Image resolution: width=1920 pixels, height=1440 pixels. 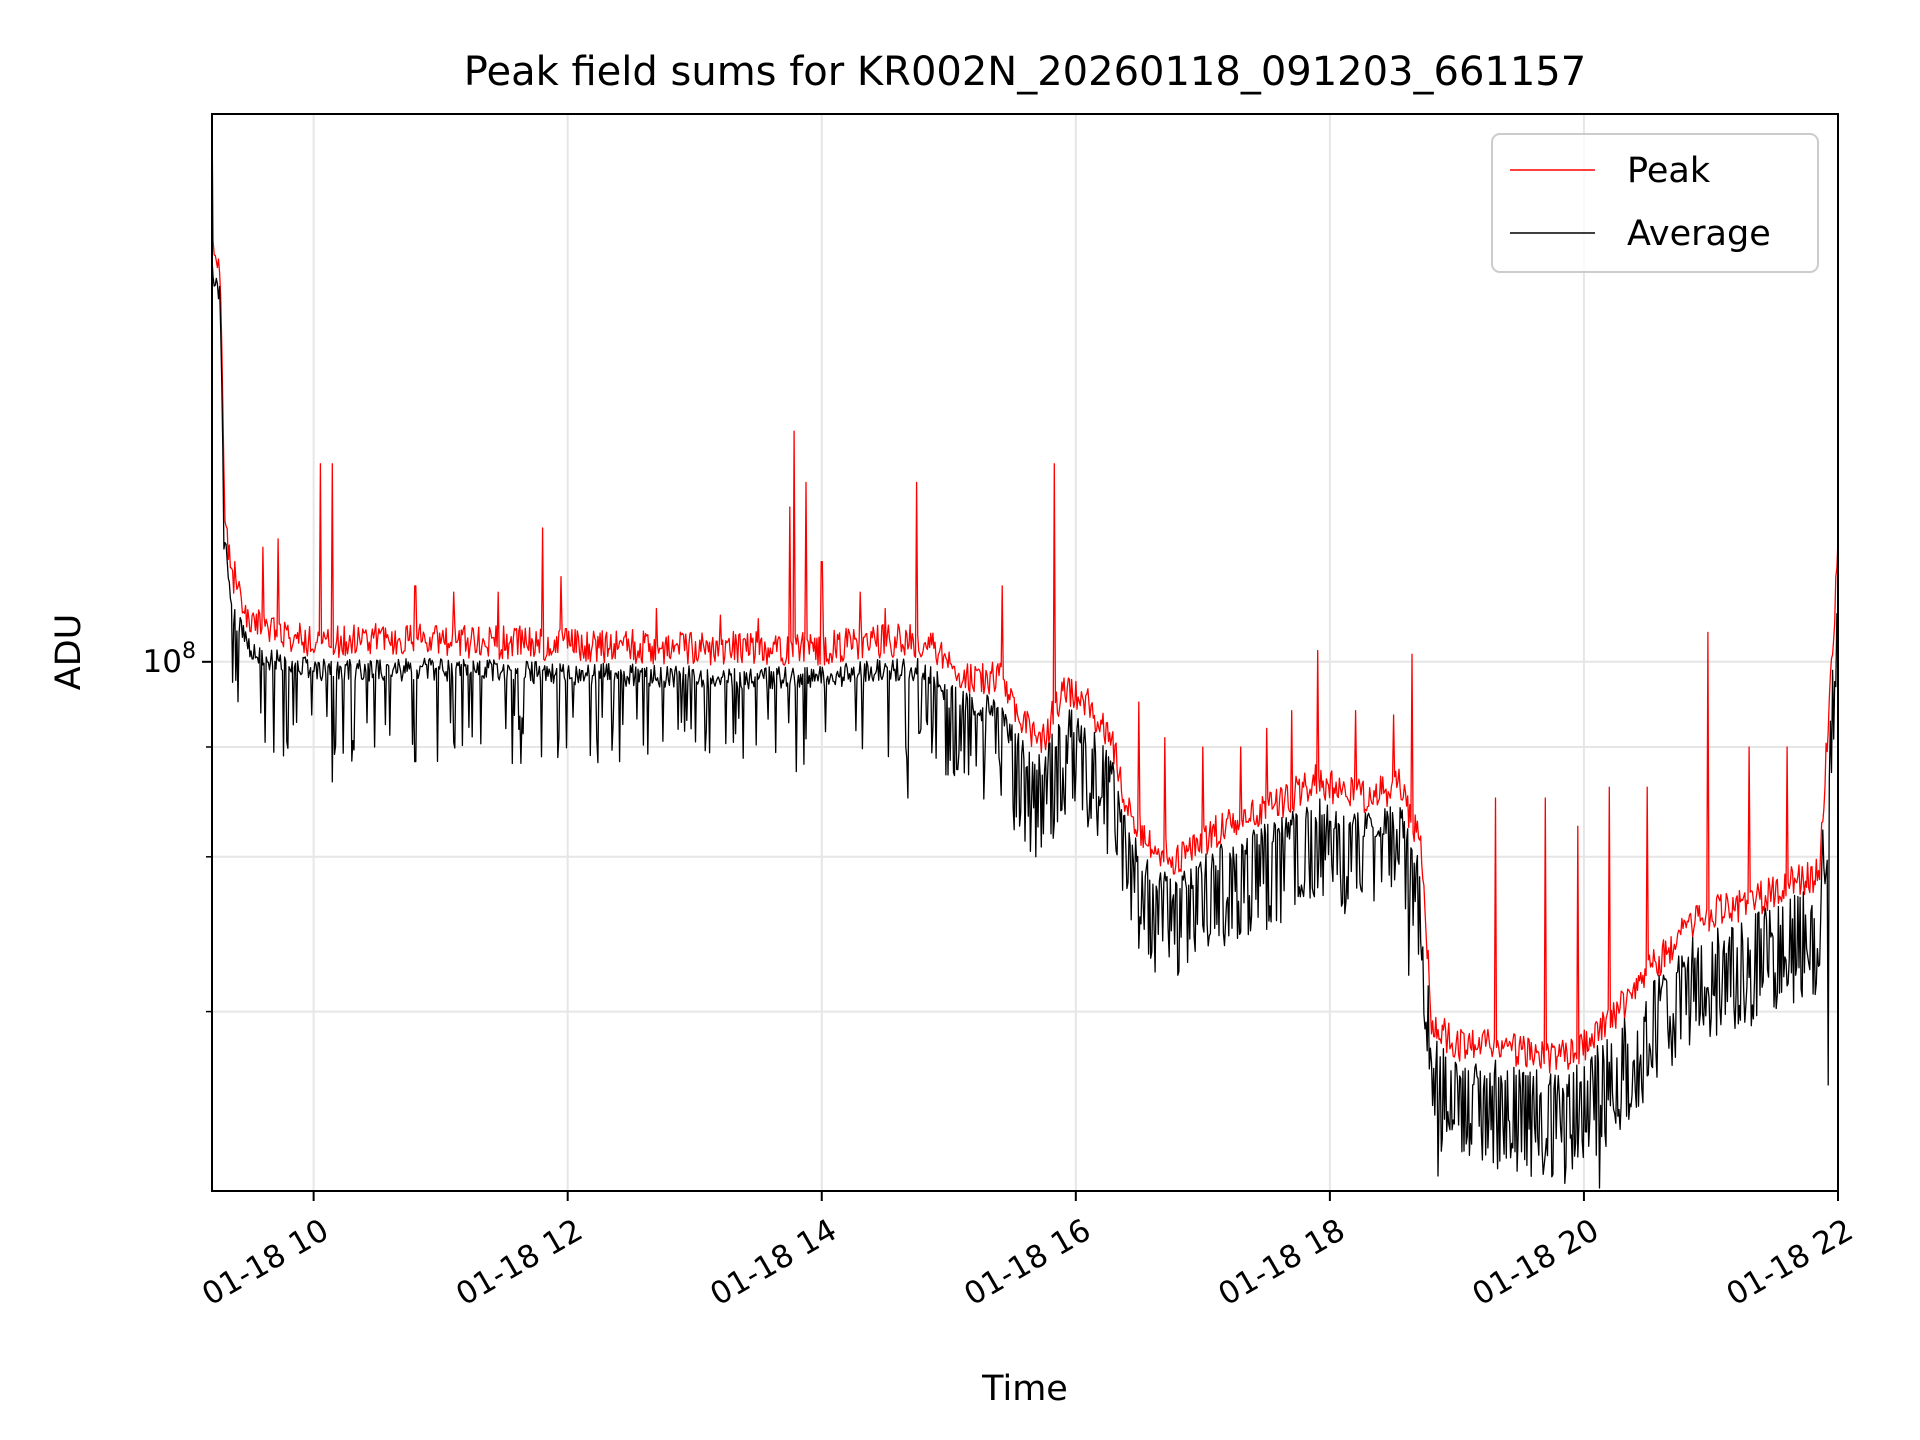 What do you see at coordinates (189, 651) in the screenshot?
I see `y-tick-label-exponent: 8` at bounding box center [189, 651].